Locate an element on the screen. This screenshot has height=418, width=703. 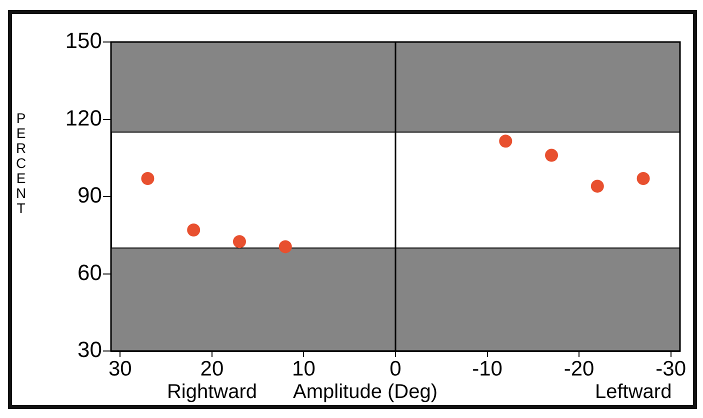
x-tick-label: -30 is located at coordinates (671, 368).